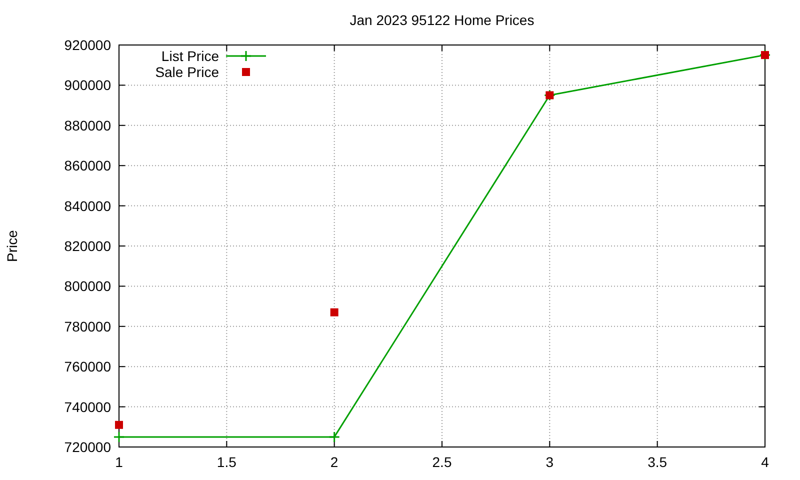  What do you see at coordinates (334, 462) in the screenshot?
I see `x-tick-label: 2` at bounding box center [334, 462].